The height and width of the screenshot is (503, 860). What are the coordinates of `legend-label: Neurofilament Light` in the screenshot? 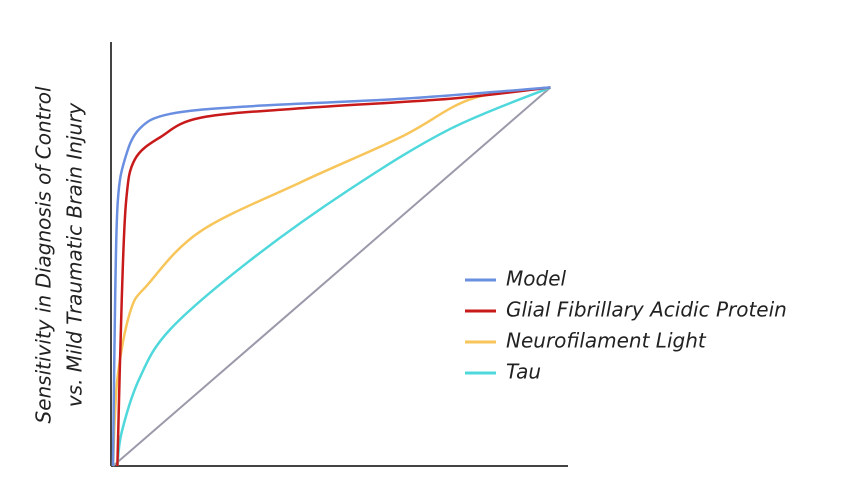 It's located at (606, 341).